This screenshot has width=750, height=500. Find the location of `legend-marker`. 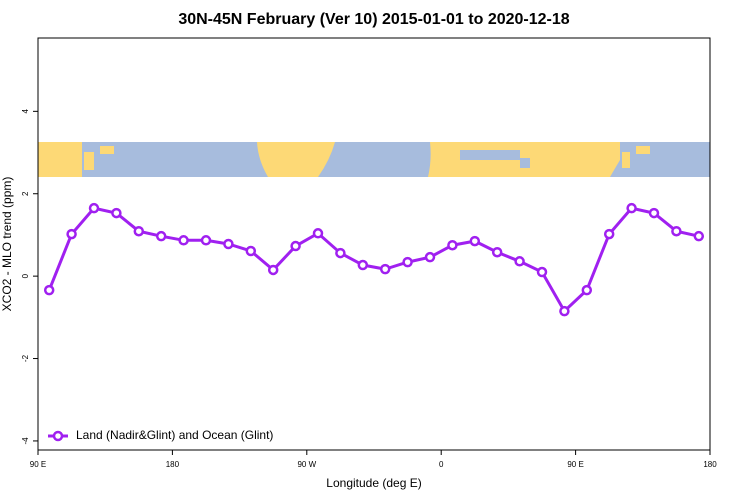

legend-marker is located at coordinates (58, 436).